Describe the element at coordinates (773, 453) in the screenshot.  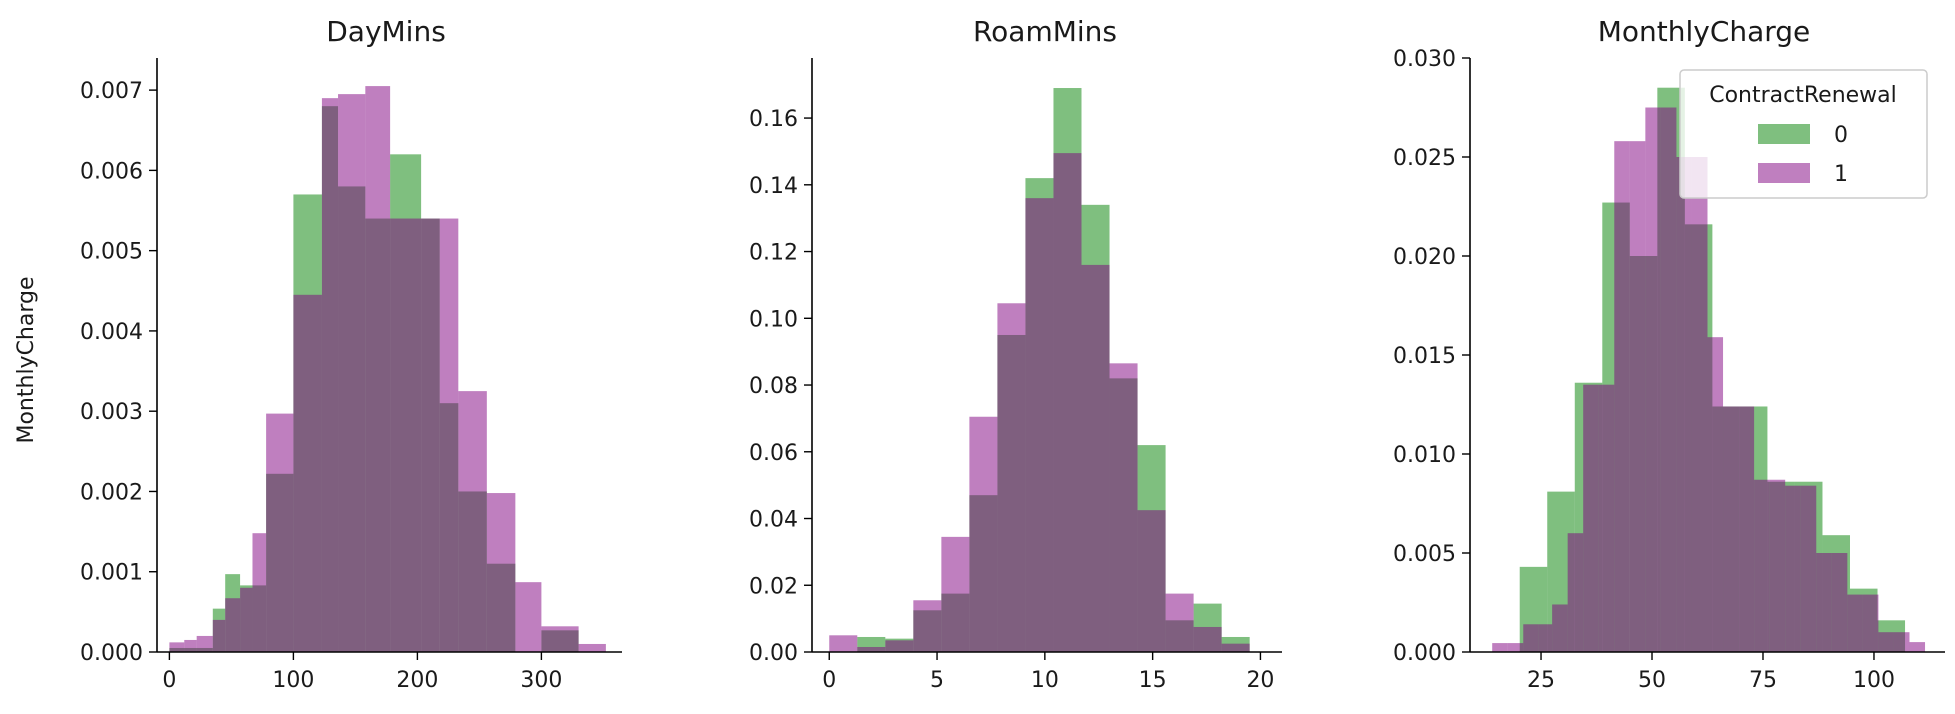
I see `y-tick-label: 0.06` at that location.